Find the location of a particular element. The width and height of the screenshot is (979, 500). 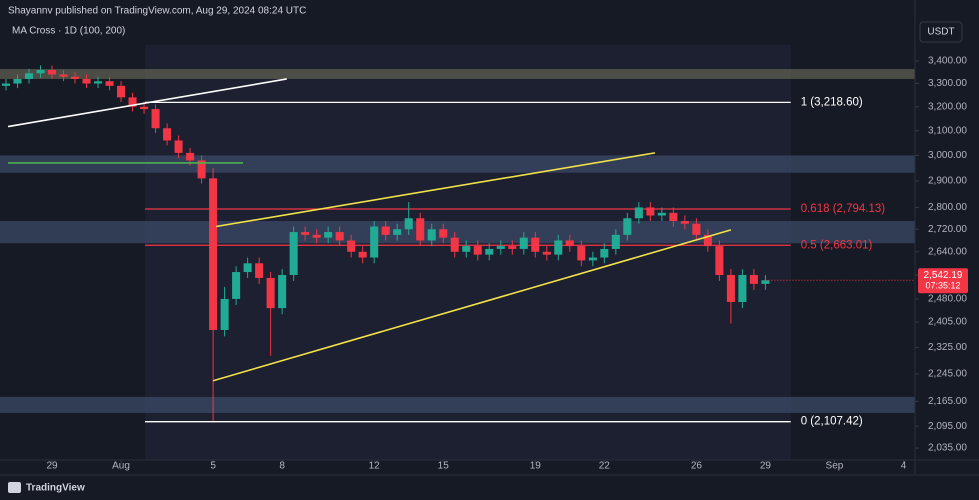

x-tick-label: 15 is located at coordinates (444, 466).